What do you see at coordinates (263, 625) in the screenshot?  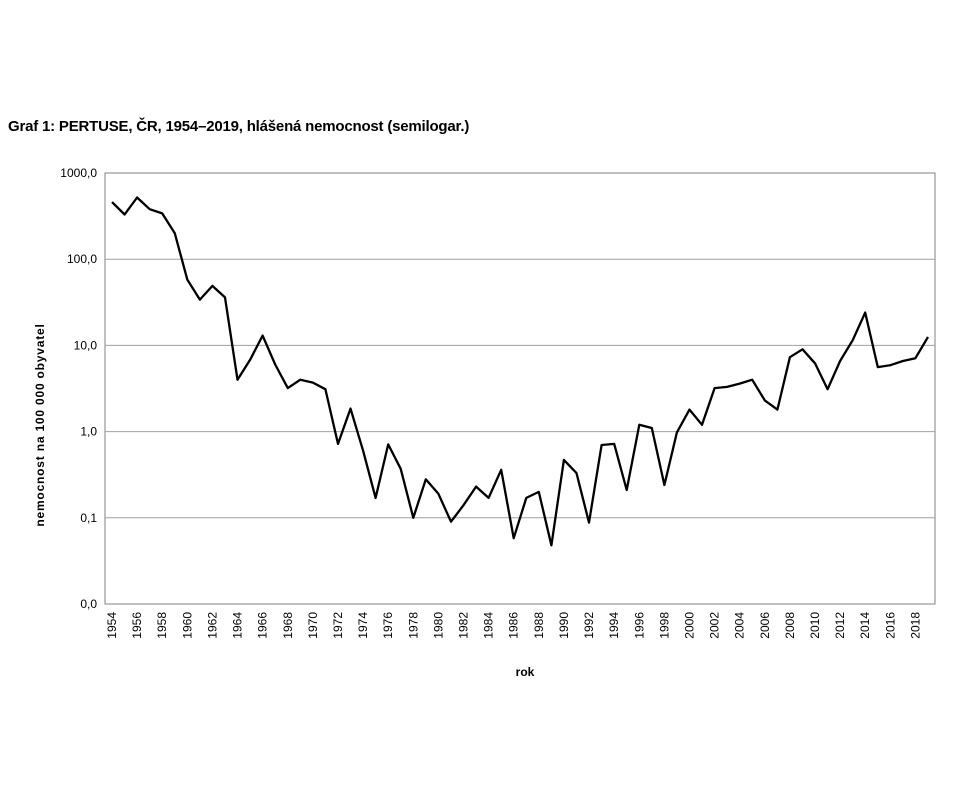 I see `x-tick-label: 1966` at bounding box center [263, 625].